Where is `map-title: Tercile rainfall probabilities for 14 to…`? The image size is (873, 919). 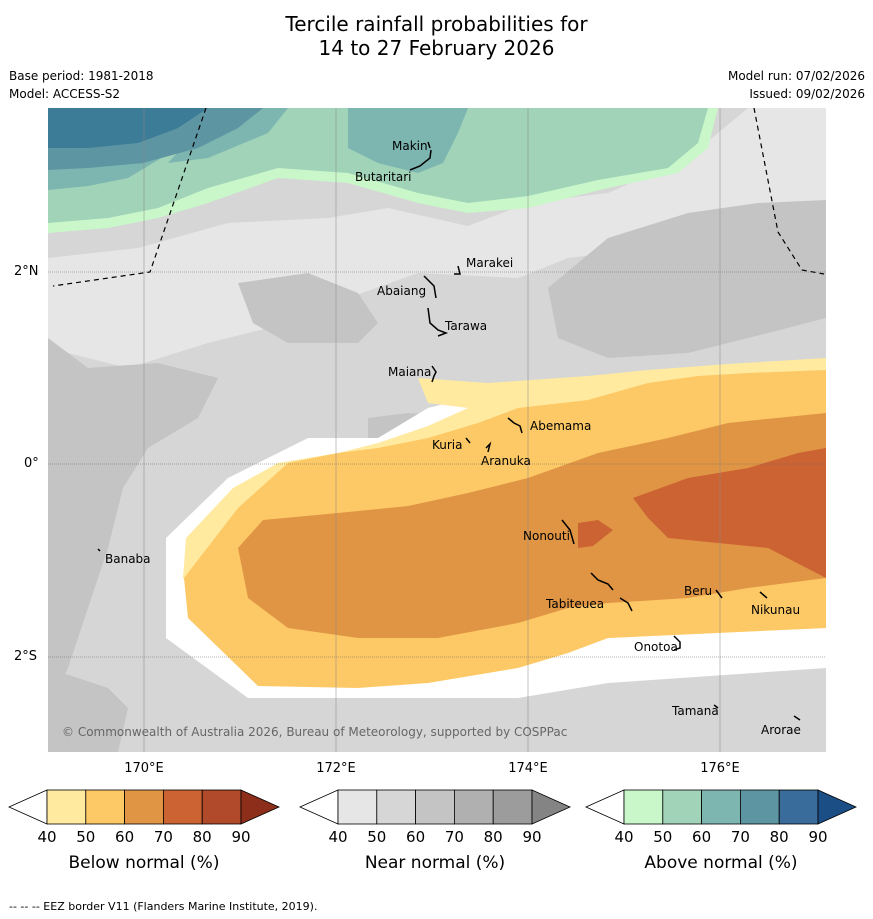 map-title: Tercile rainfall probabilities for 14 to… is located at coordinates (436, 36).